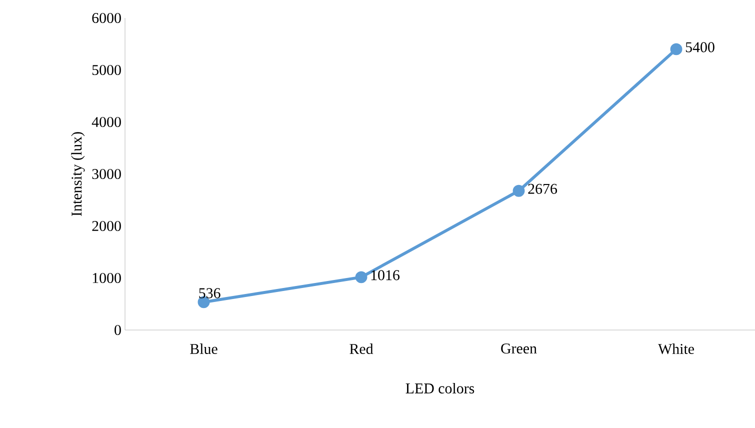  I want to click on y-tick-label: 1000, so click(106, 278).